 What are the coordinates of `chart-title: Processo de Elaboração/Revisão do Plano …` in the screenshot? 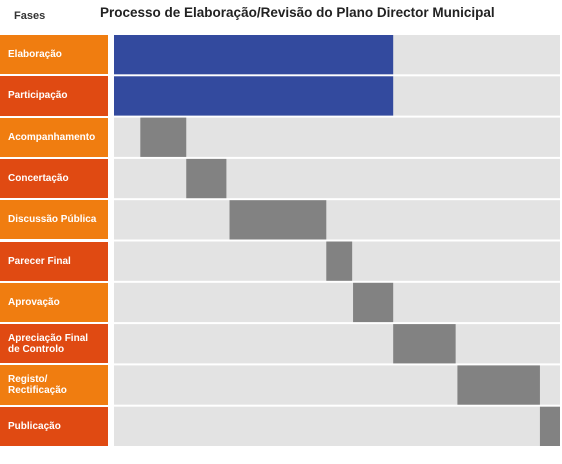 It's located at (297, 12).